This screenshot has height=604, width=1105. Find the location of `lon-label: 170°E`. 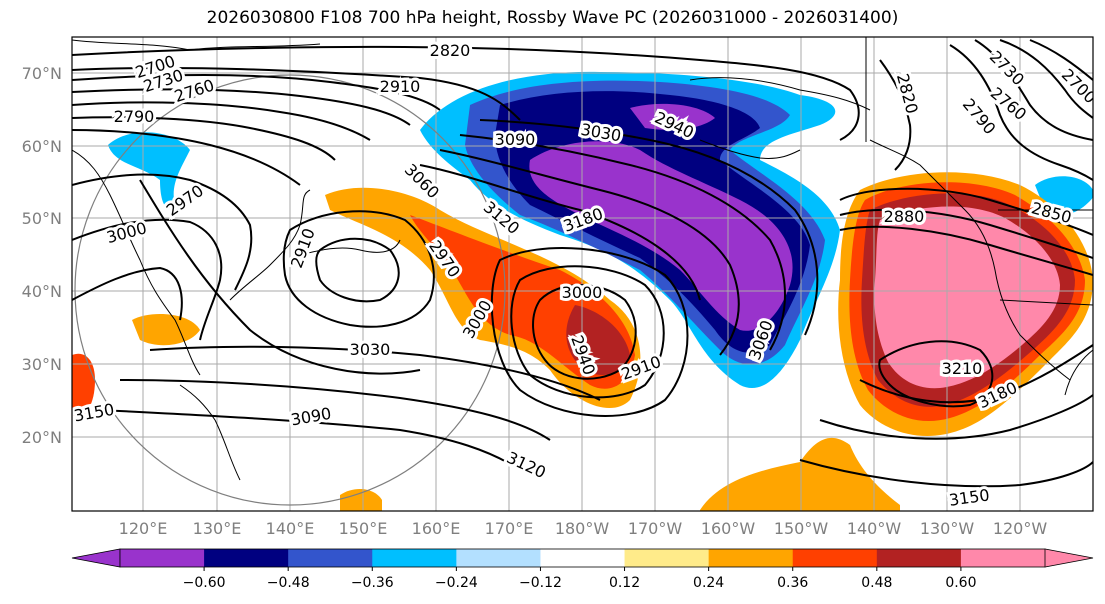

lon-label: 170°E is located at coordinates (509, 528).